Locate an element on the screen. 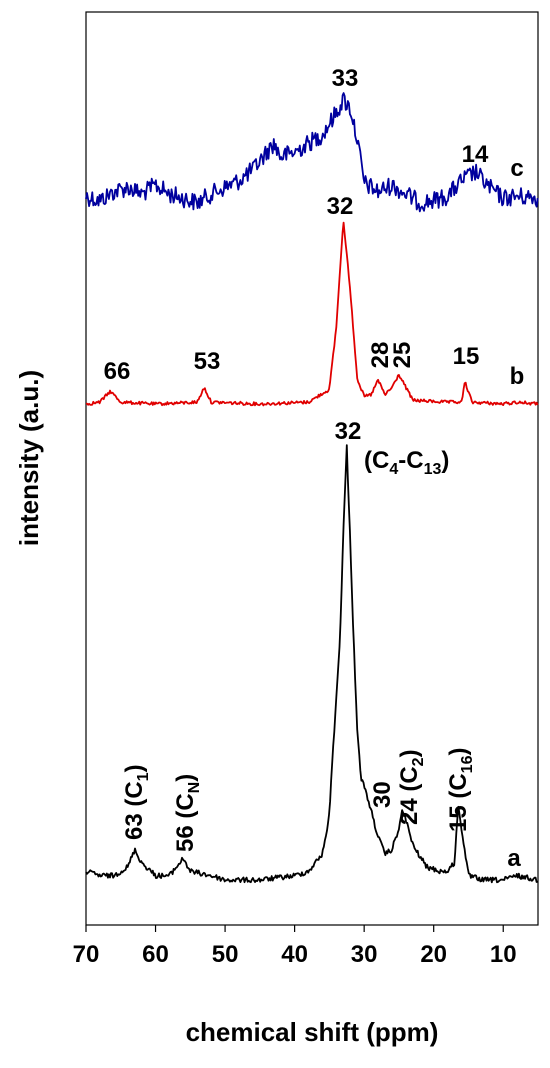 The width and height of the screenshot is (550, 1068). peak-label-b-25: 25 is located at coordinates (402, 355).